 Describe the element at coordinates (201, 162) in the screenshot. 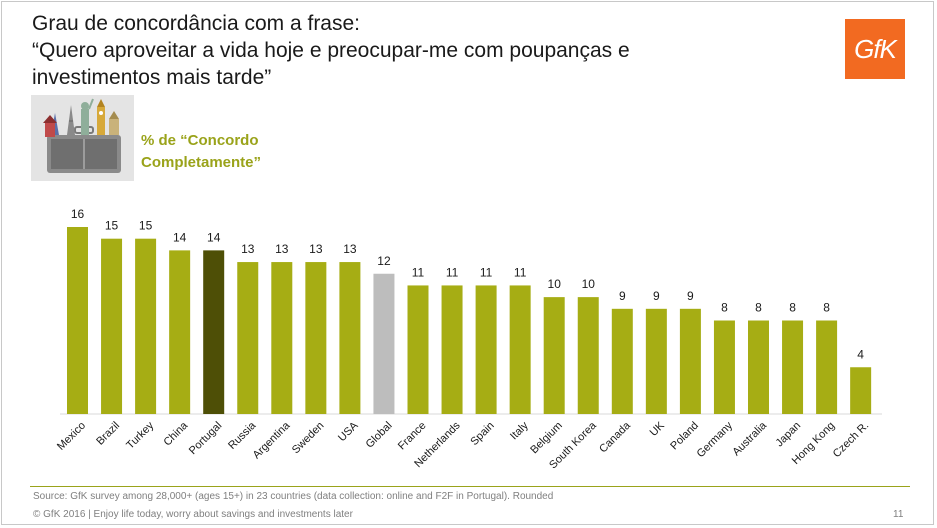

I see `legend-line-2: Completamente”` at that location.